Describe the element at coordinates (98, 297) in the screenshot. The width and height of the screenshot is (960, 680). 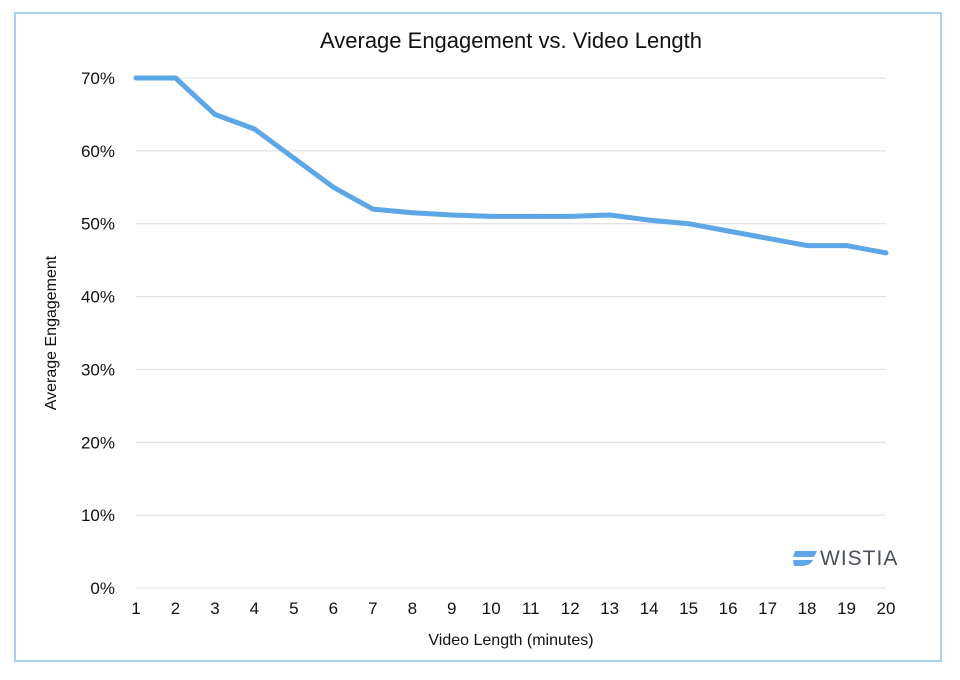
I see `y-tick-label: 40%` at that location.